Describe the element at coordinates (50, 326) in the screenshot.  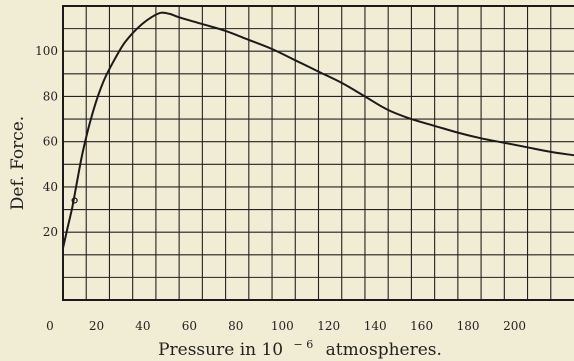
I see `x-tick-label: 0` at that location.